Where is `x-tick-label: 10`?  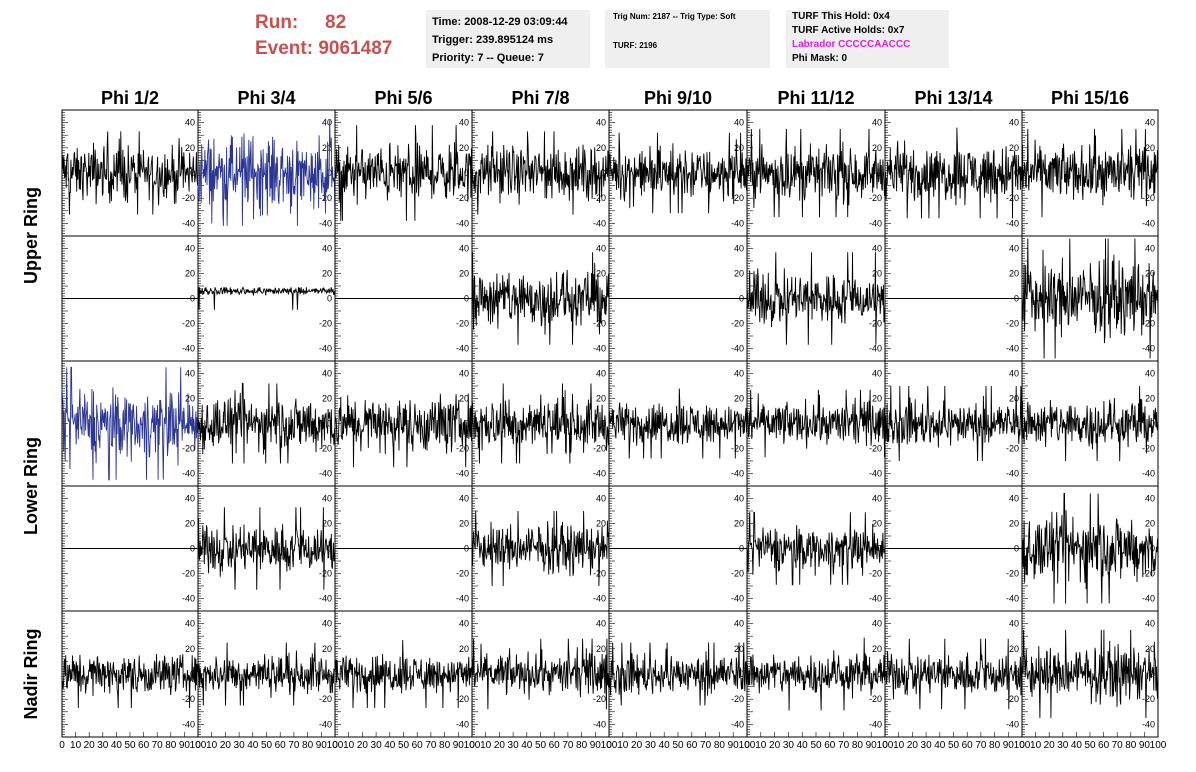 x-tick-label: 10 is located at coordinates (486, 745).